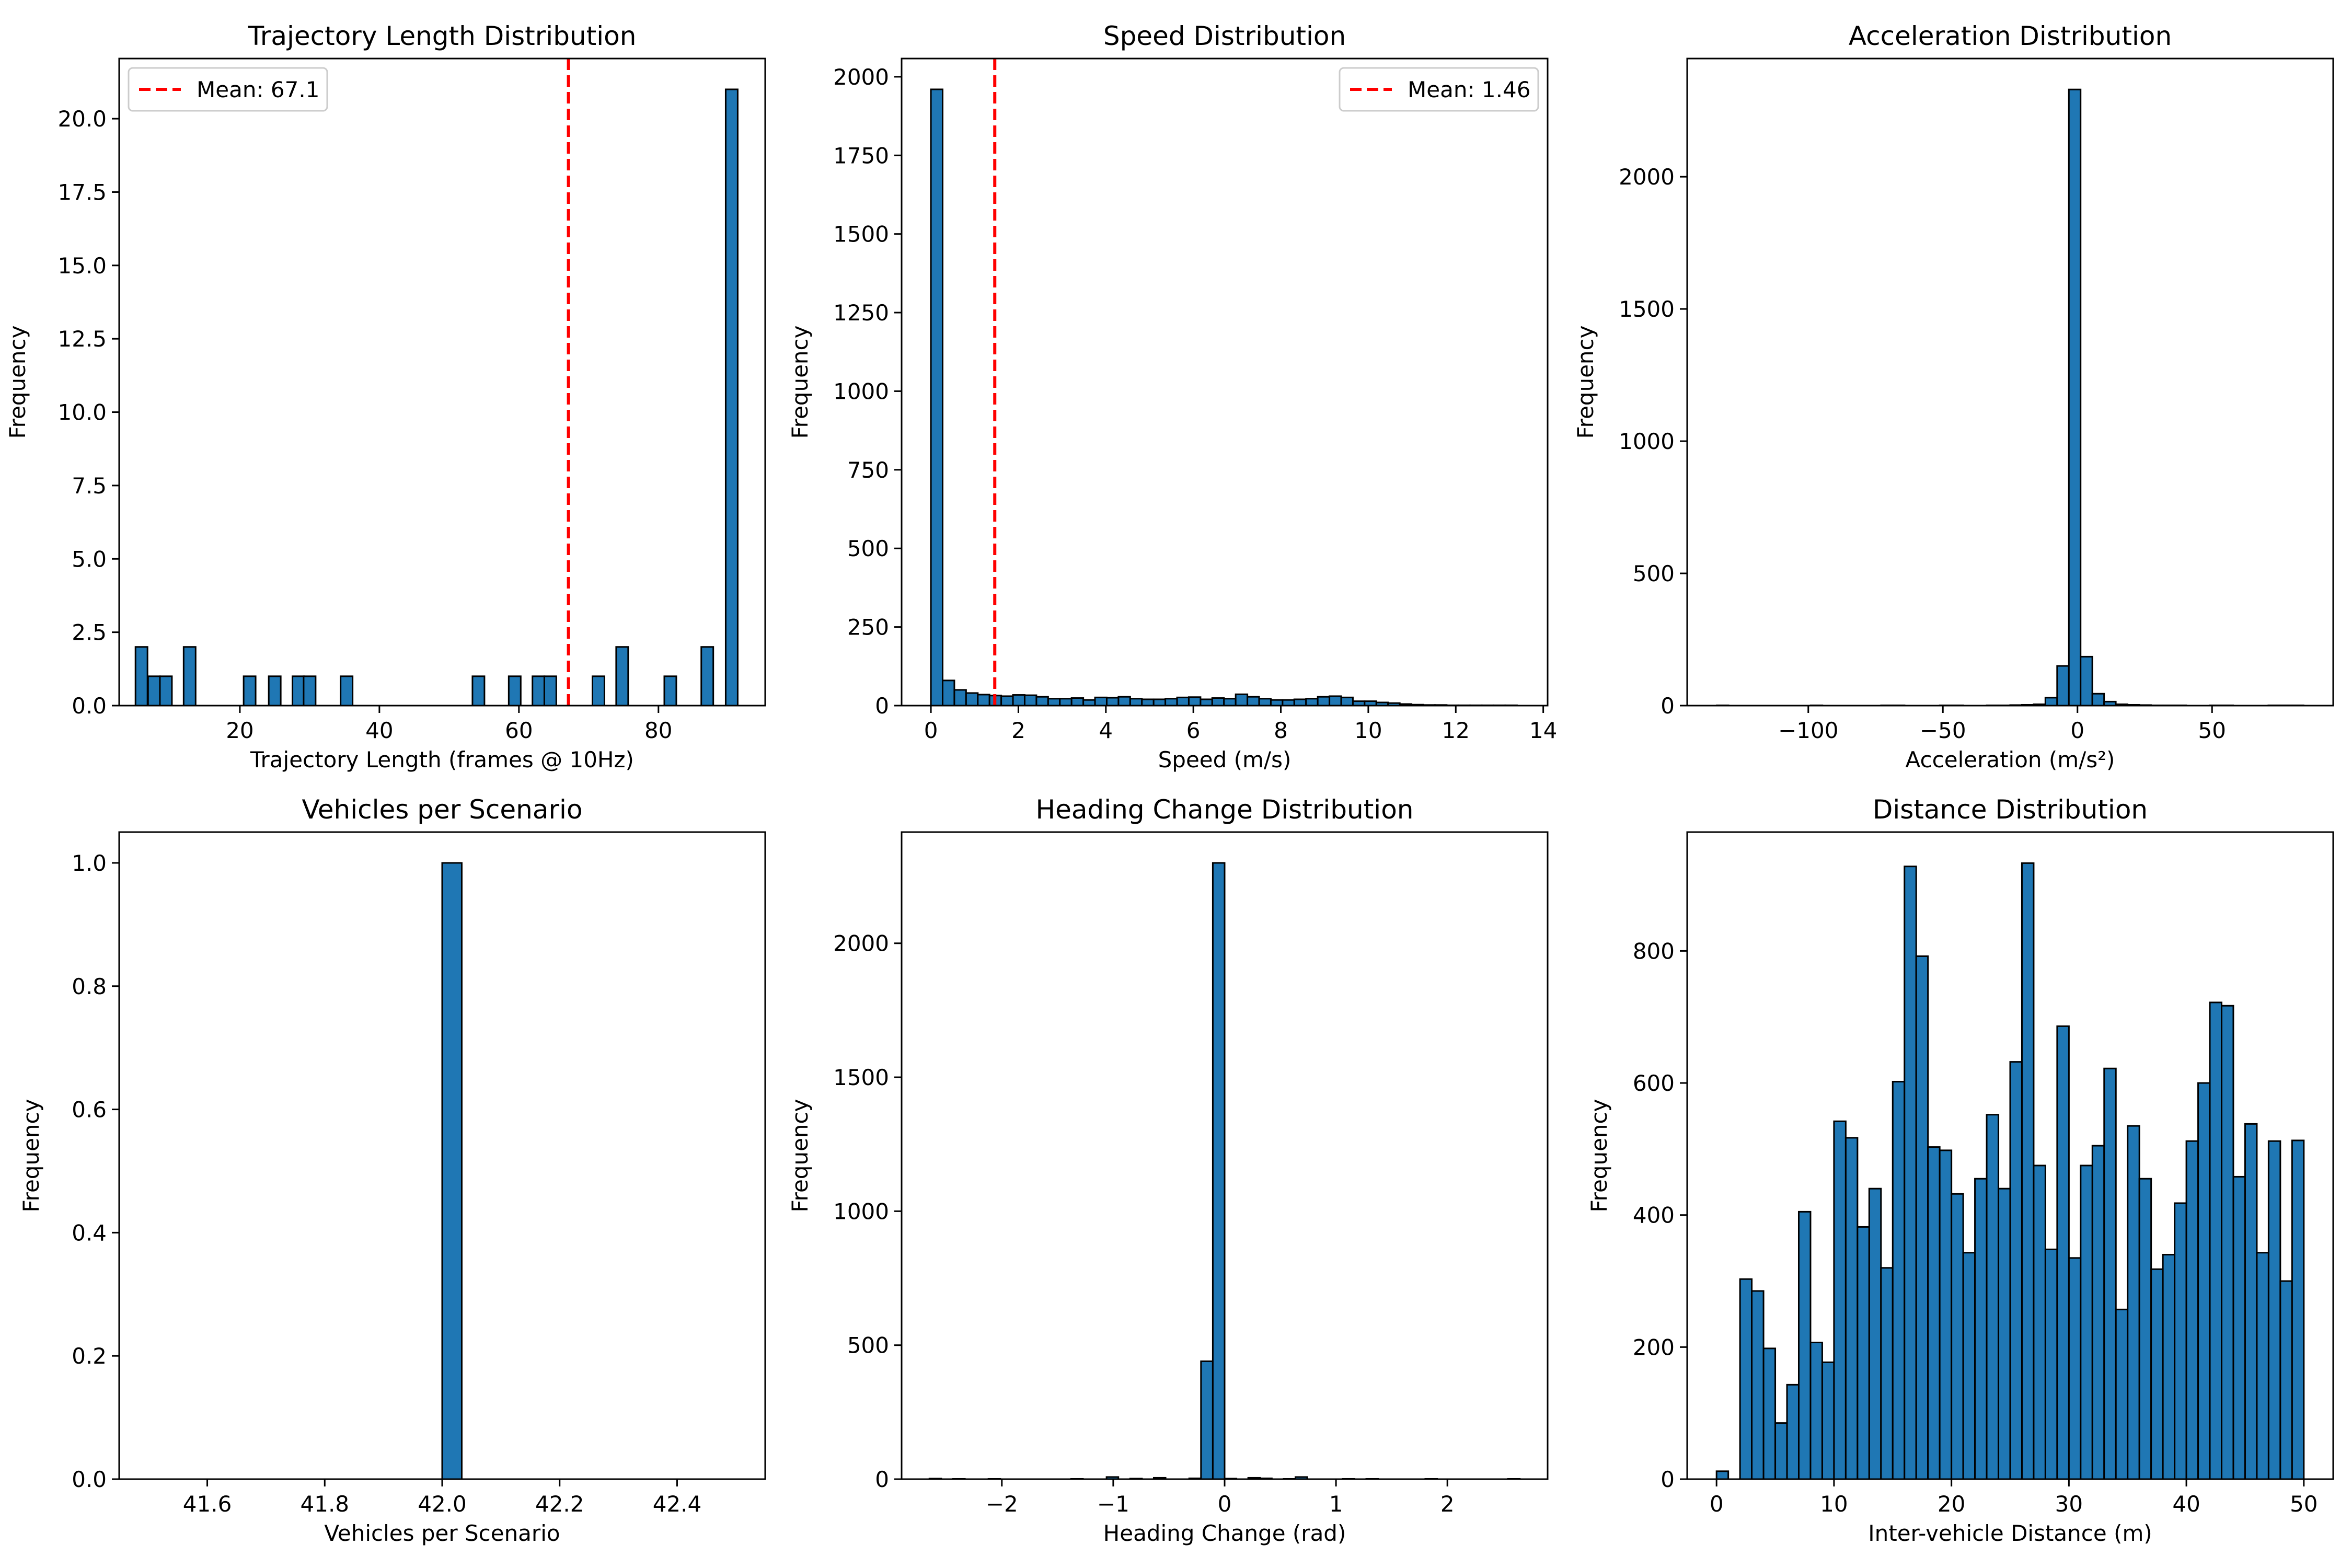  I want to click on y-tick-label: 12.5, so click(82, 339).